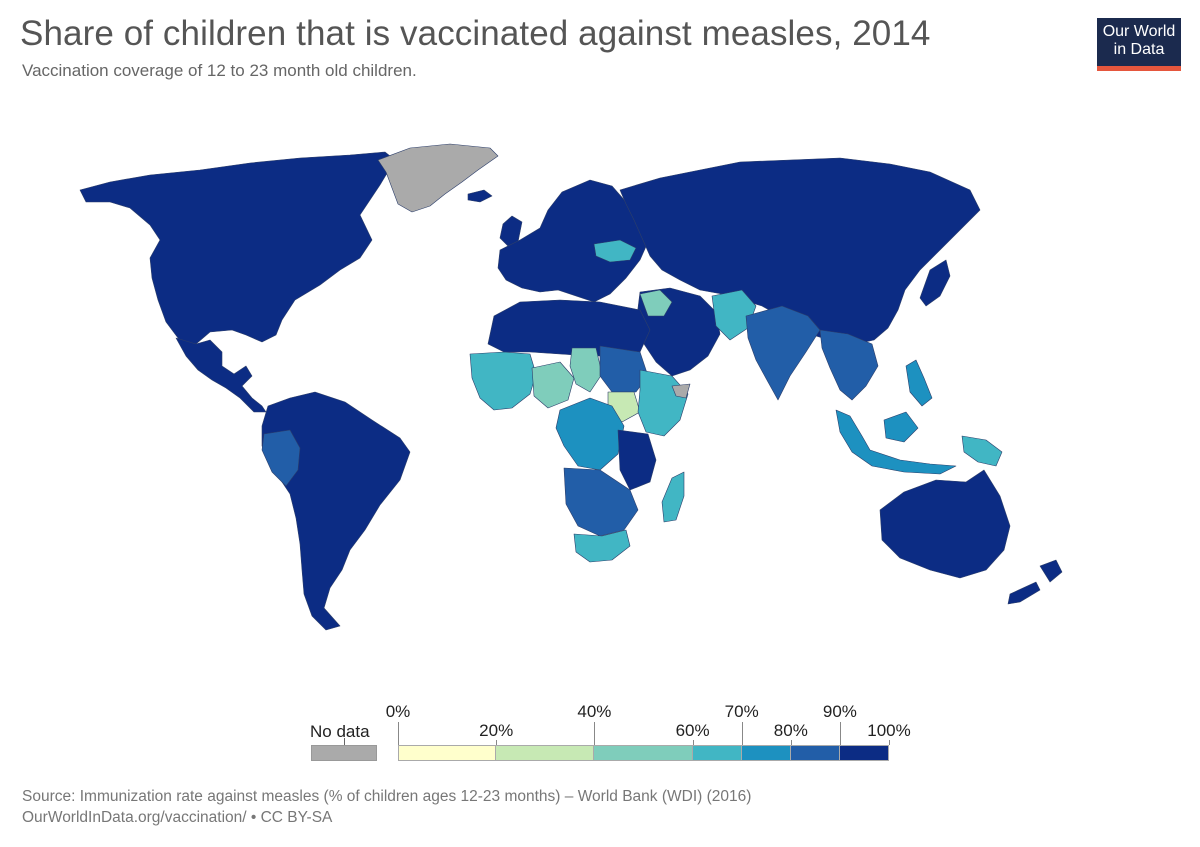  I want to click on logo-line-2: in Data, so click(1139, 49).